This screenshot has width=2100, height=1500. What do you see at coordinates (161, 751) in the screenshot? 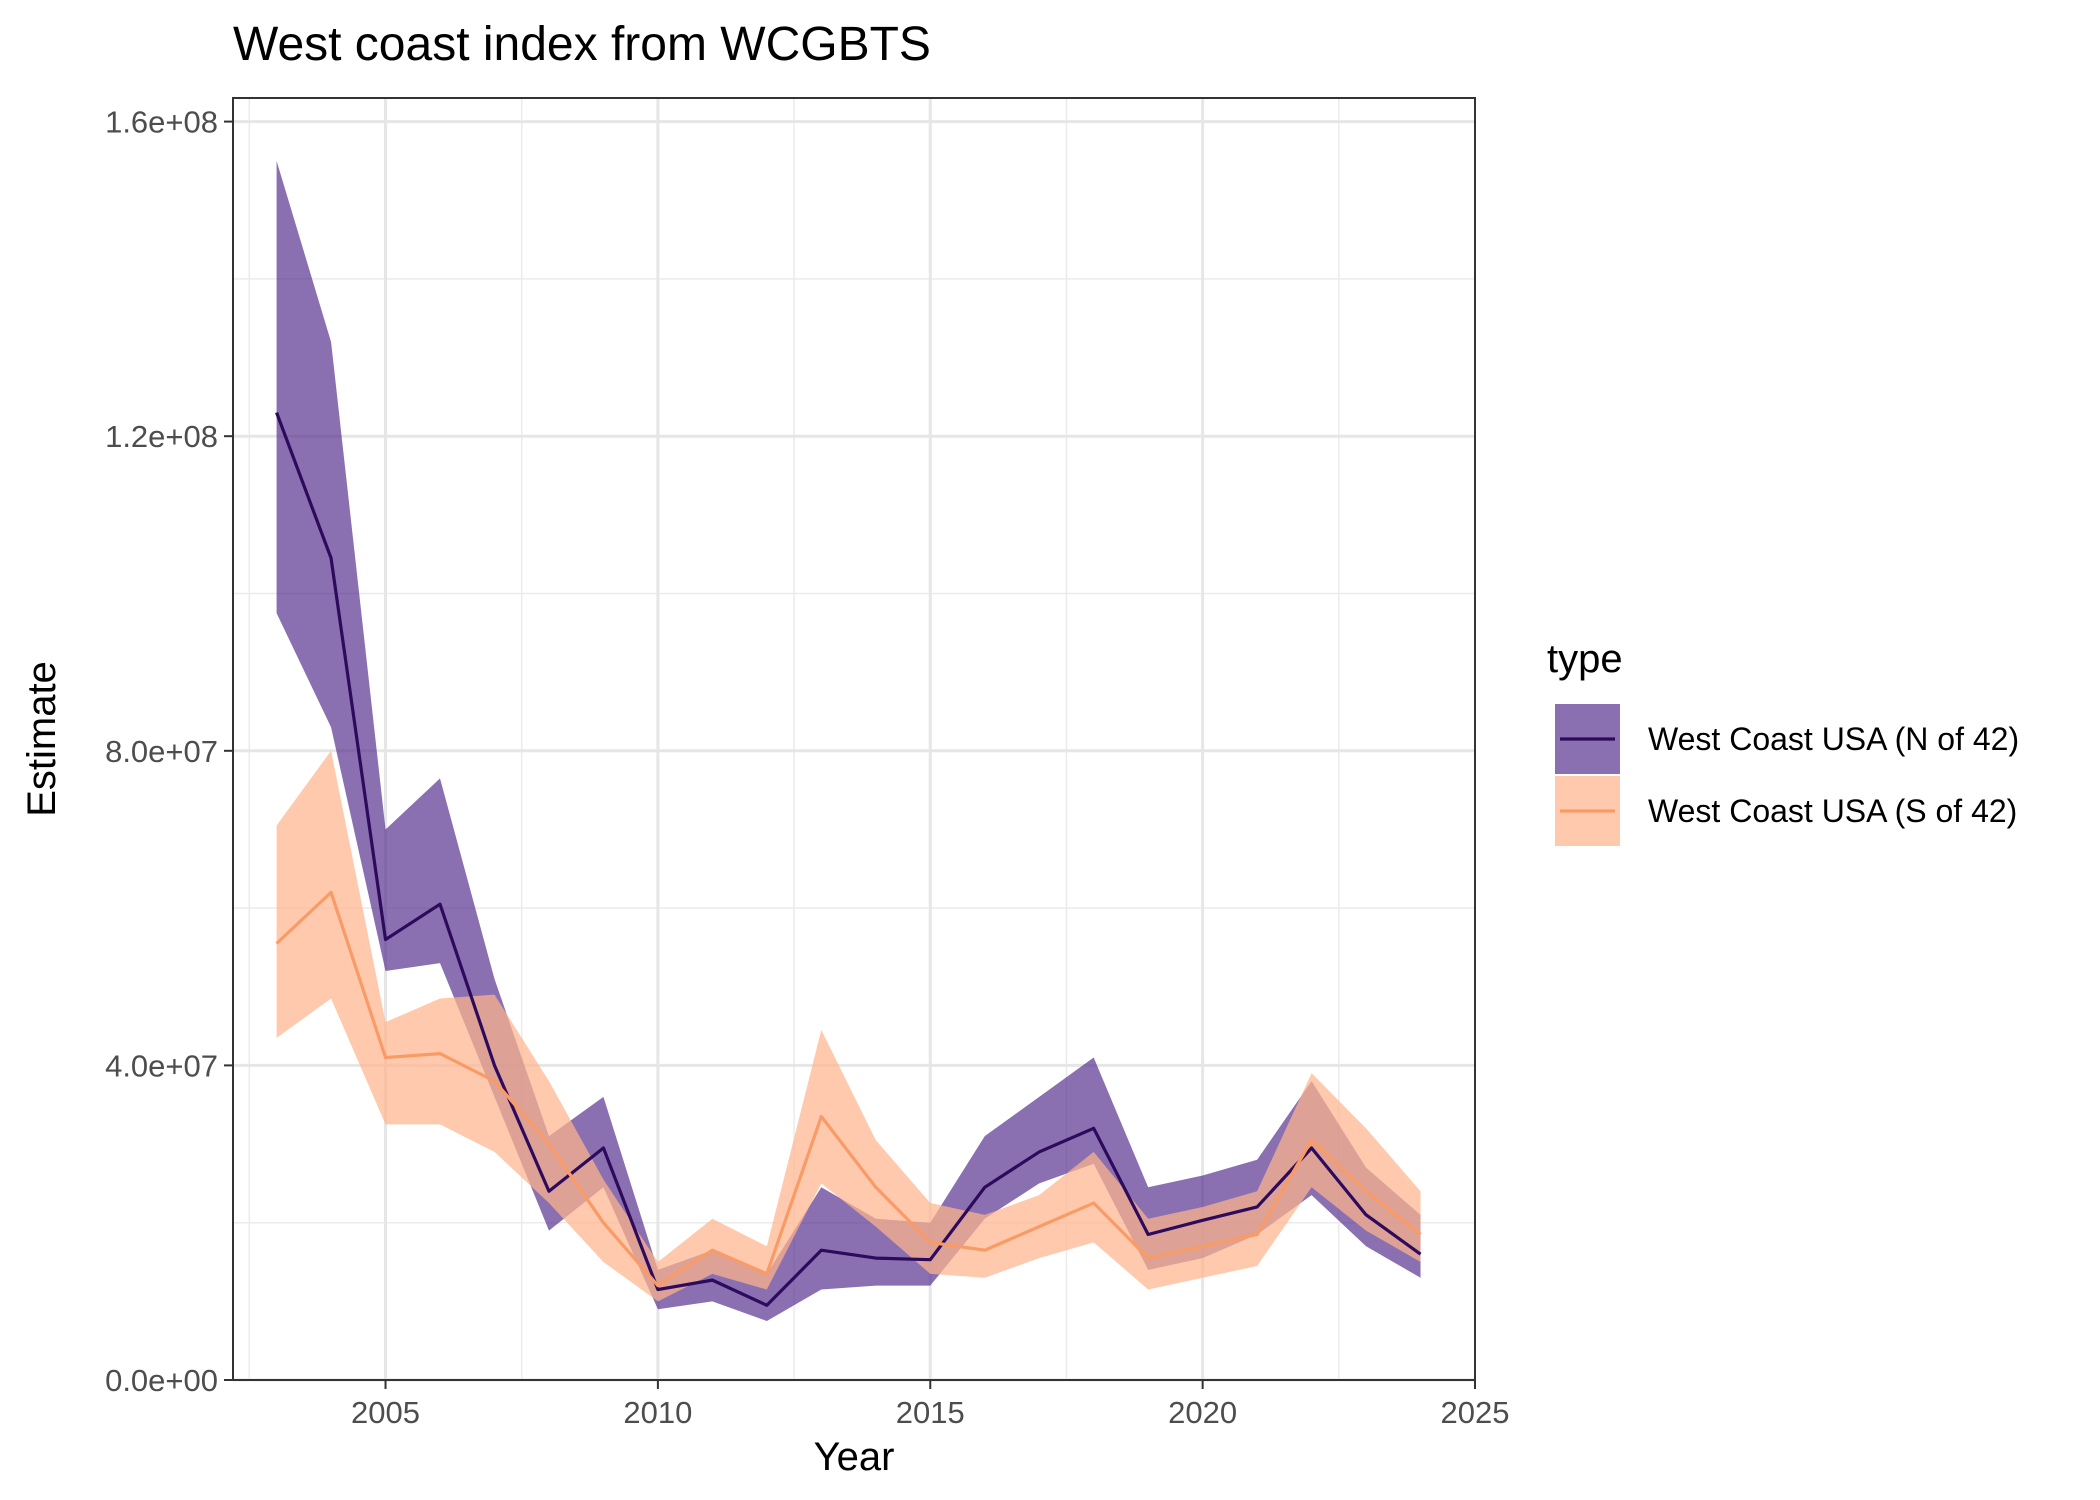
I see `y-tick-label: 8.0e+07` at bounding box center [161, 751].